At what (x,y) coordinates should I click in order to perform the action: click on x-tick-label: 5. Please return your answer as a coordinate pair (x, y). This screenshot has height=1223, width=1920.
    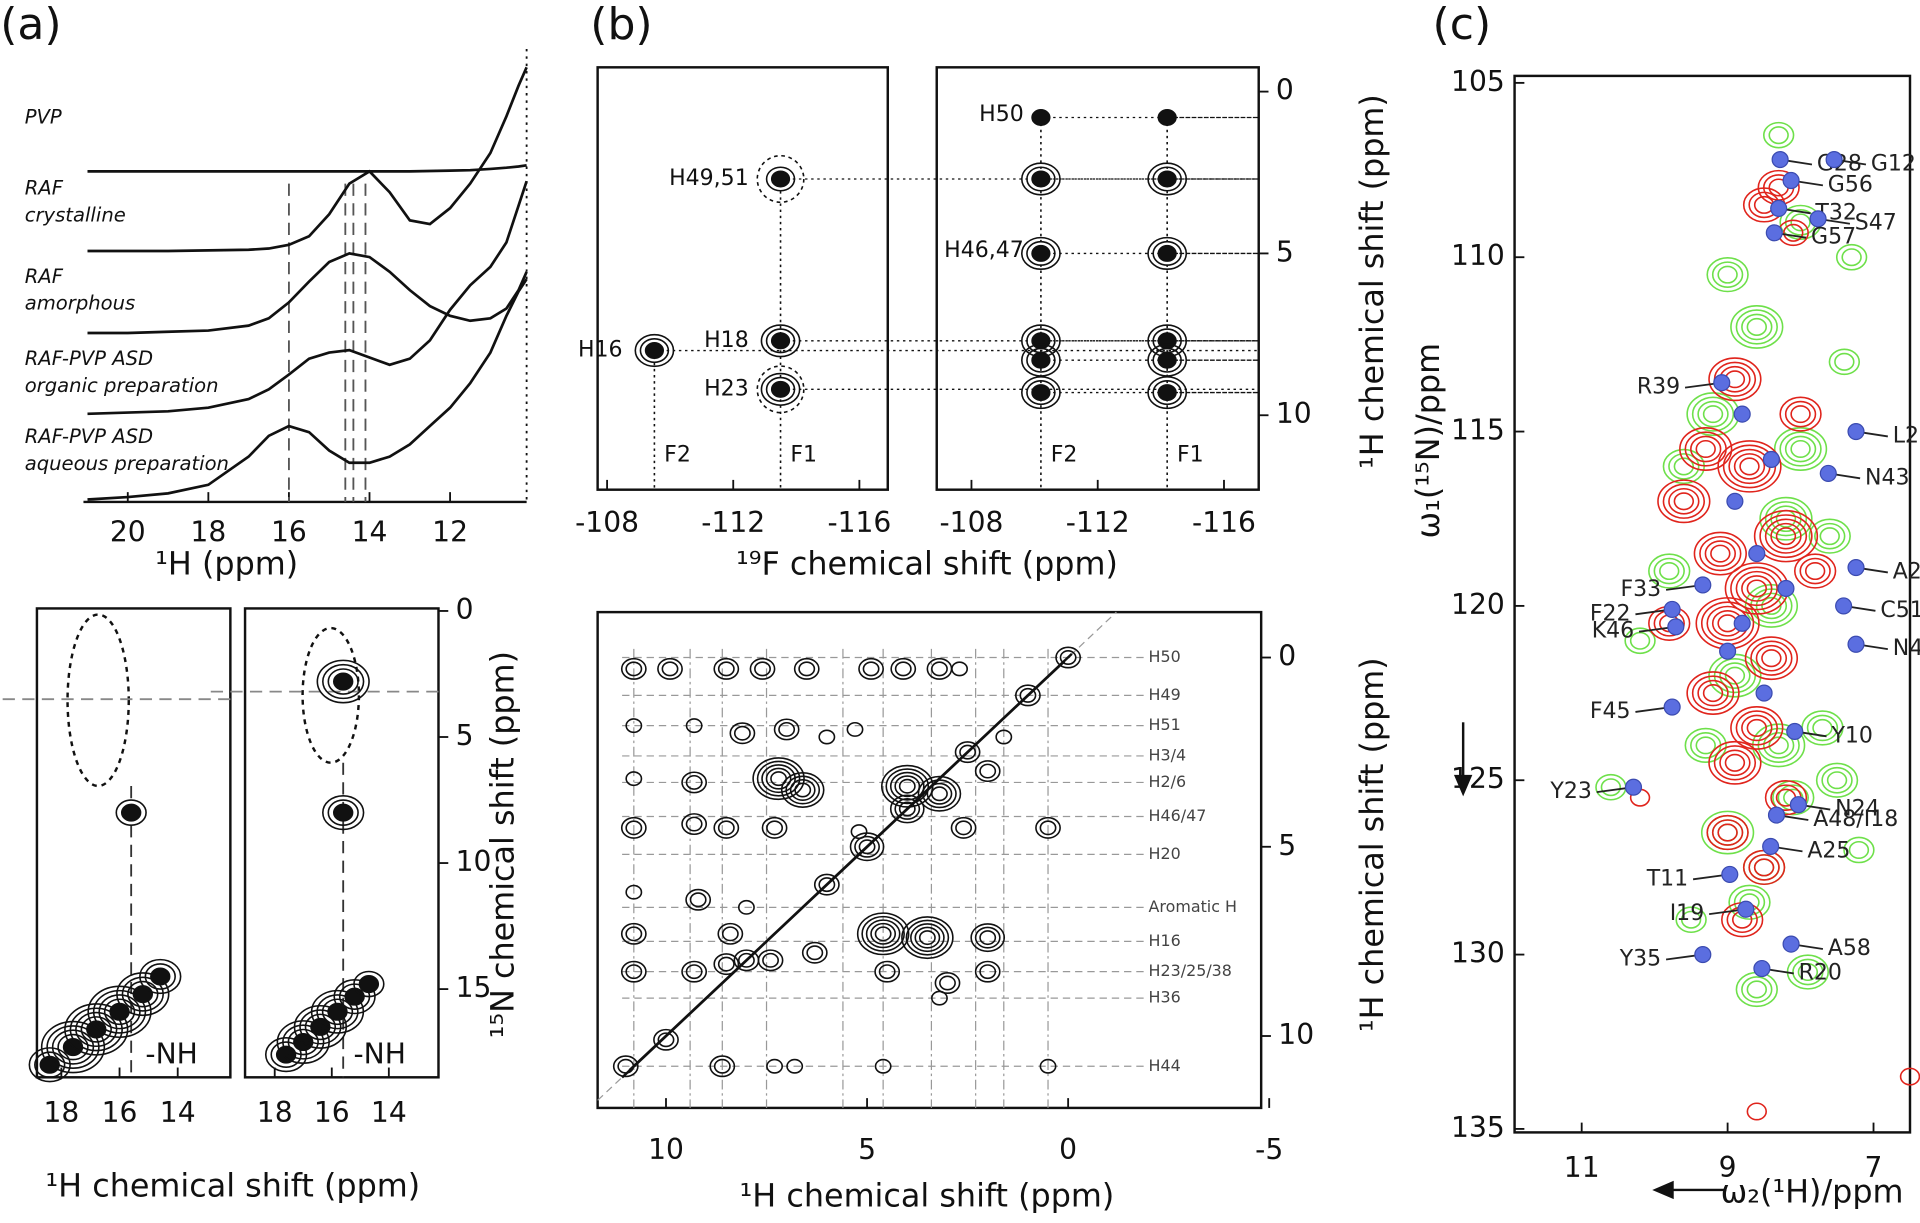
    Looking at the image, I should click on (867, 1149).